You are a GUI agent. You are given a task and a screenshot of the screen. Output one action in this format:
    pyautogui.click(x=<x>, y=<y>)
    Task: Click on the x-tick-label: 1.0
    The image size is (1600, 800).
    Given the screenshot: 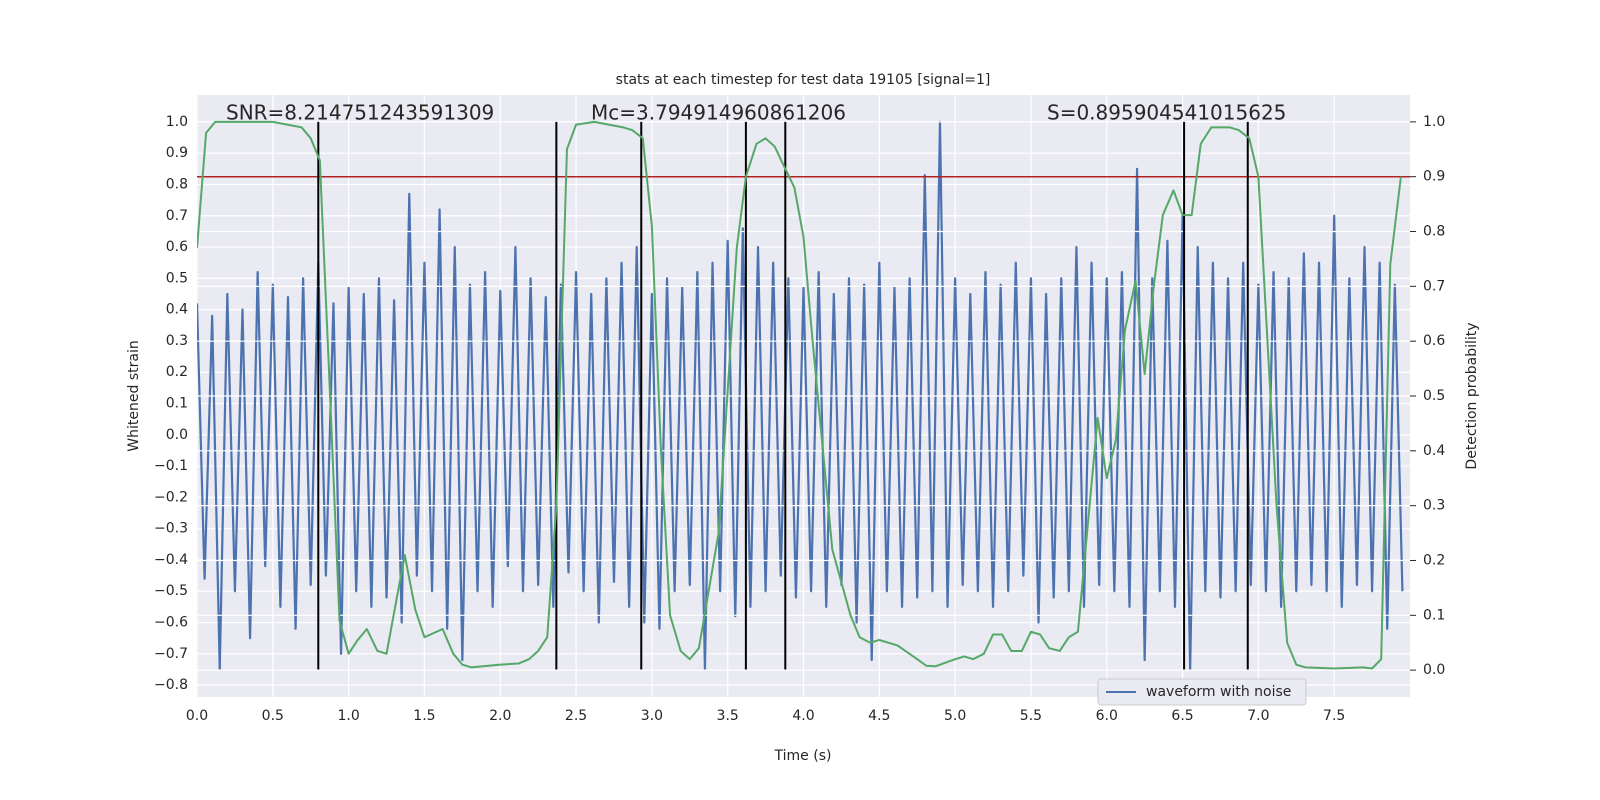 What is the action you would take?
    pyautogui.click(x=348, y=716)
    